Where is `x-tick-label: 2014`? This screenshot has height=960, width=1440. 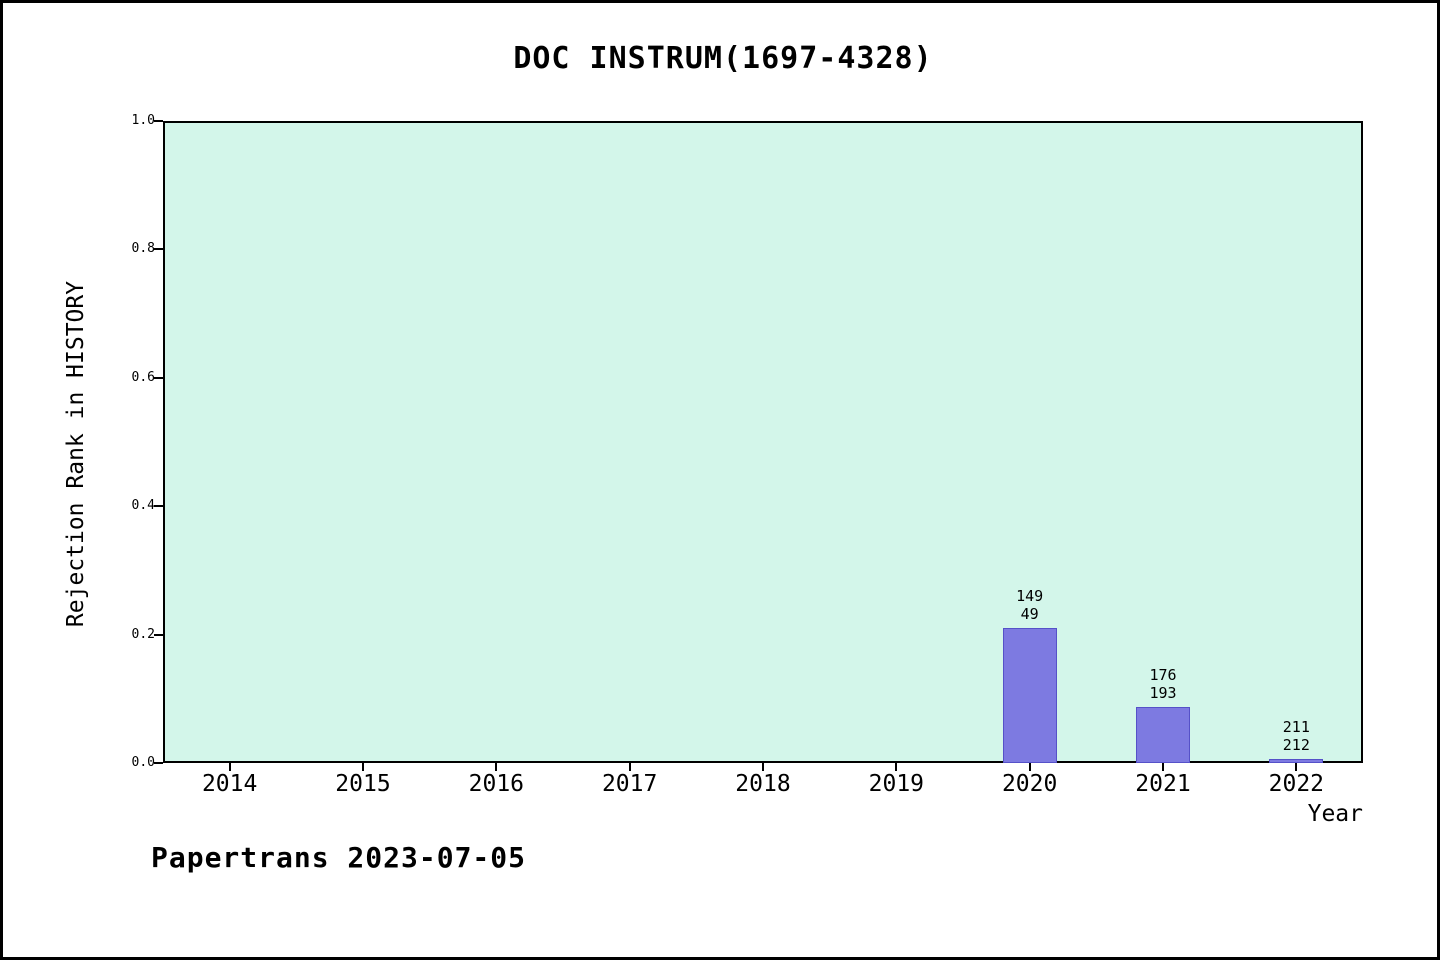
x-tick-label: 2014 is located at coordinates (229, 784).